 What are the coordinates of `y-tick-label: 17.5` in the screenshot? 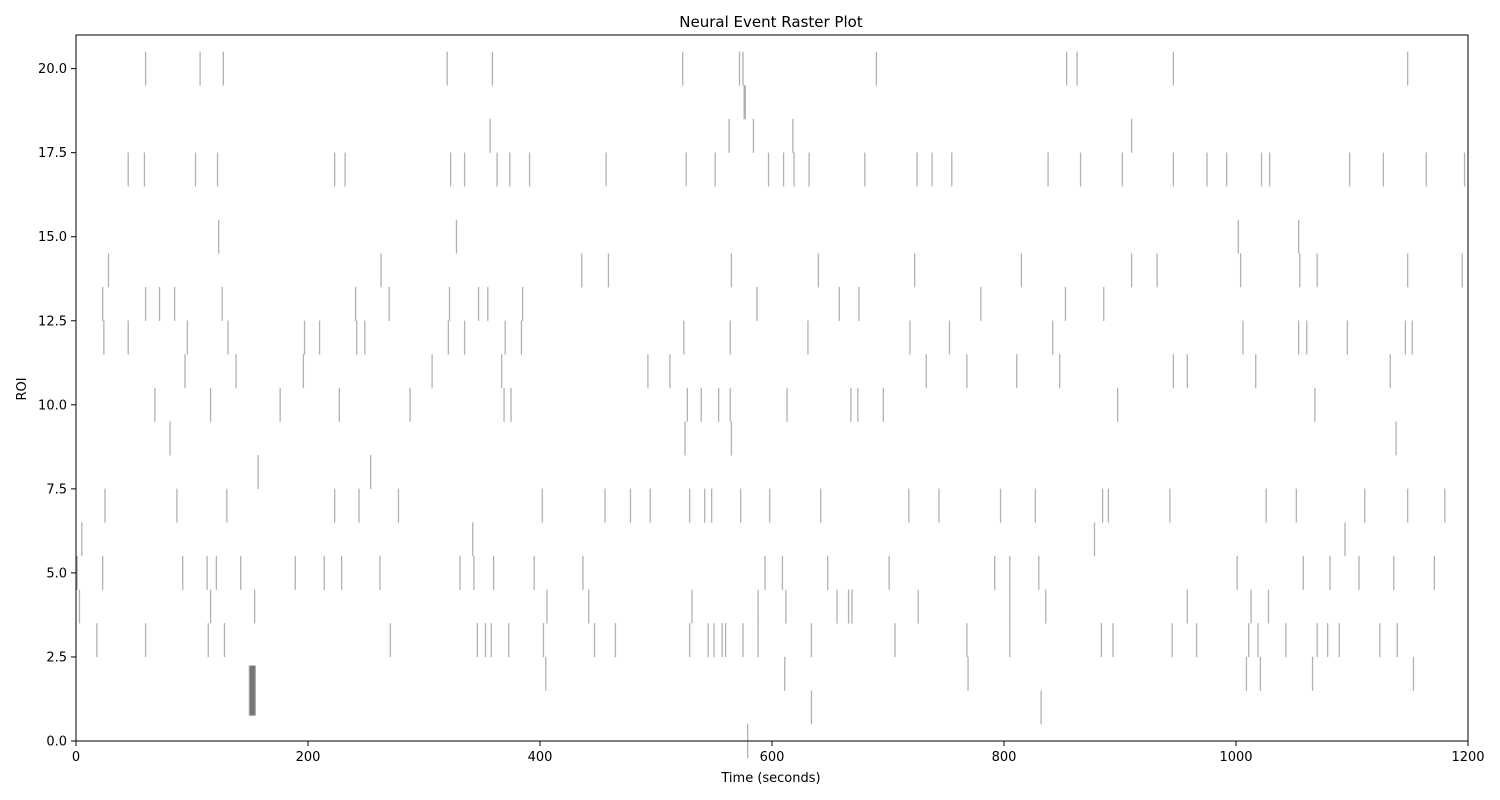 It's located at (52, 153).